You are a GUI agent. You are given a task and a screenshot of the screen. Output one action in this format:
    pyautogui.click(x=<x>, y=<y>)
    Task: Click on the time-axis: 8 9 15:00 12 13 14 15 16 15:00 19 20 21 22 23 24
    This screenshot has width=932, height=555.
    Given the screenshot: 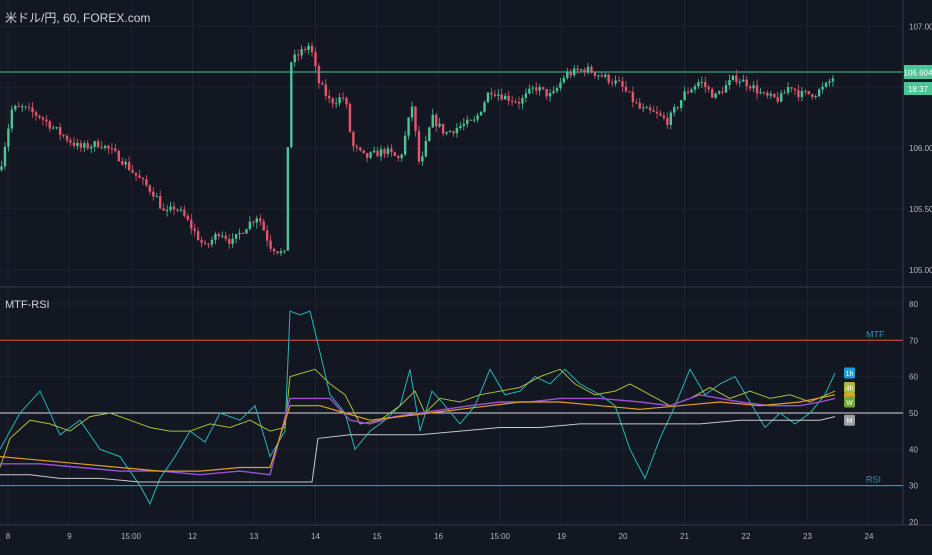 What is the action you would take?
    pyautogui.click(x=440, y=536)
    